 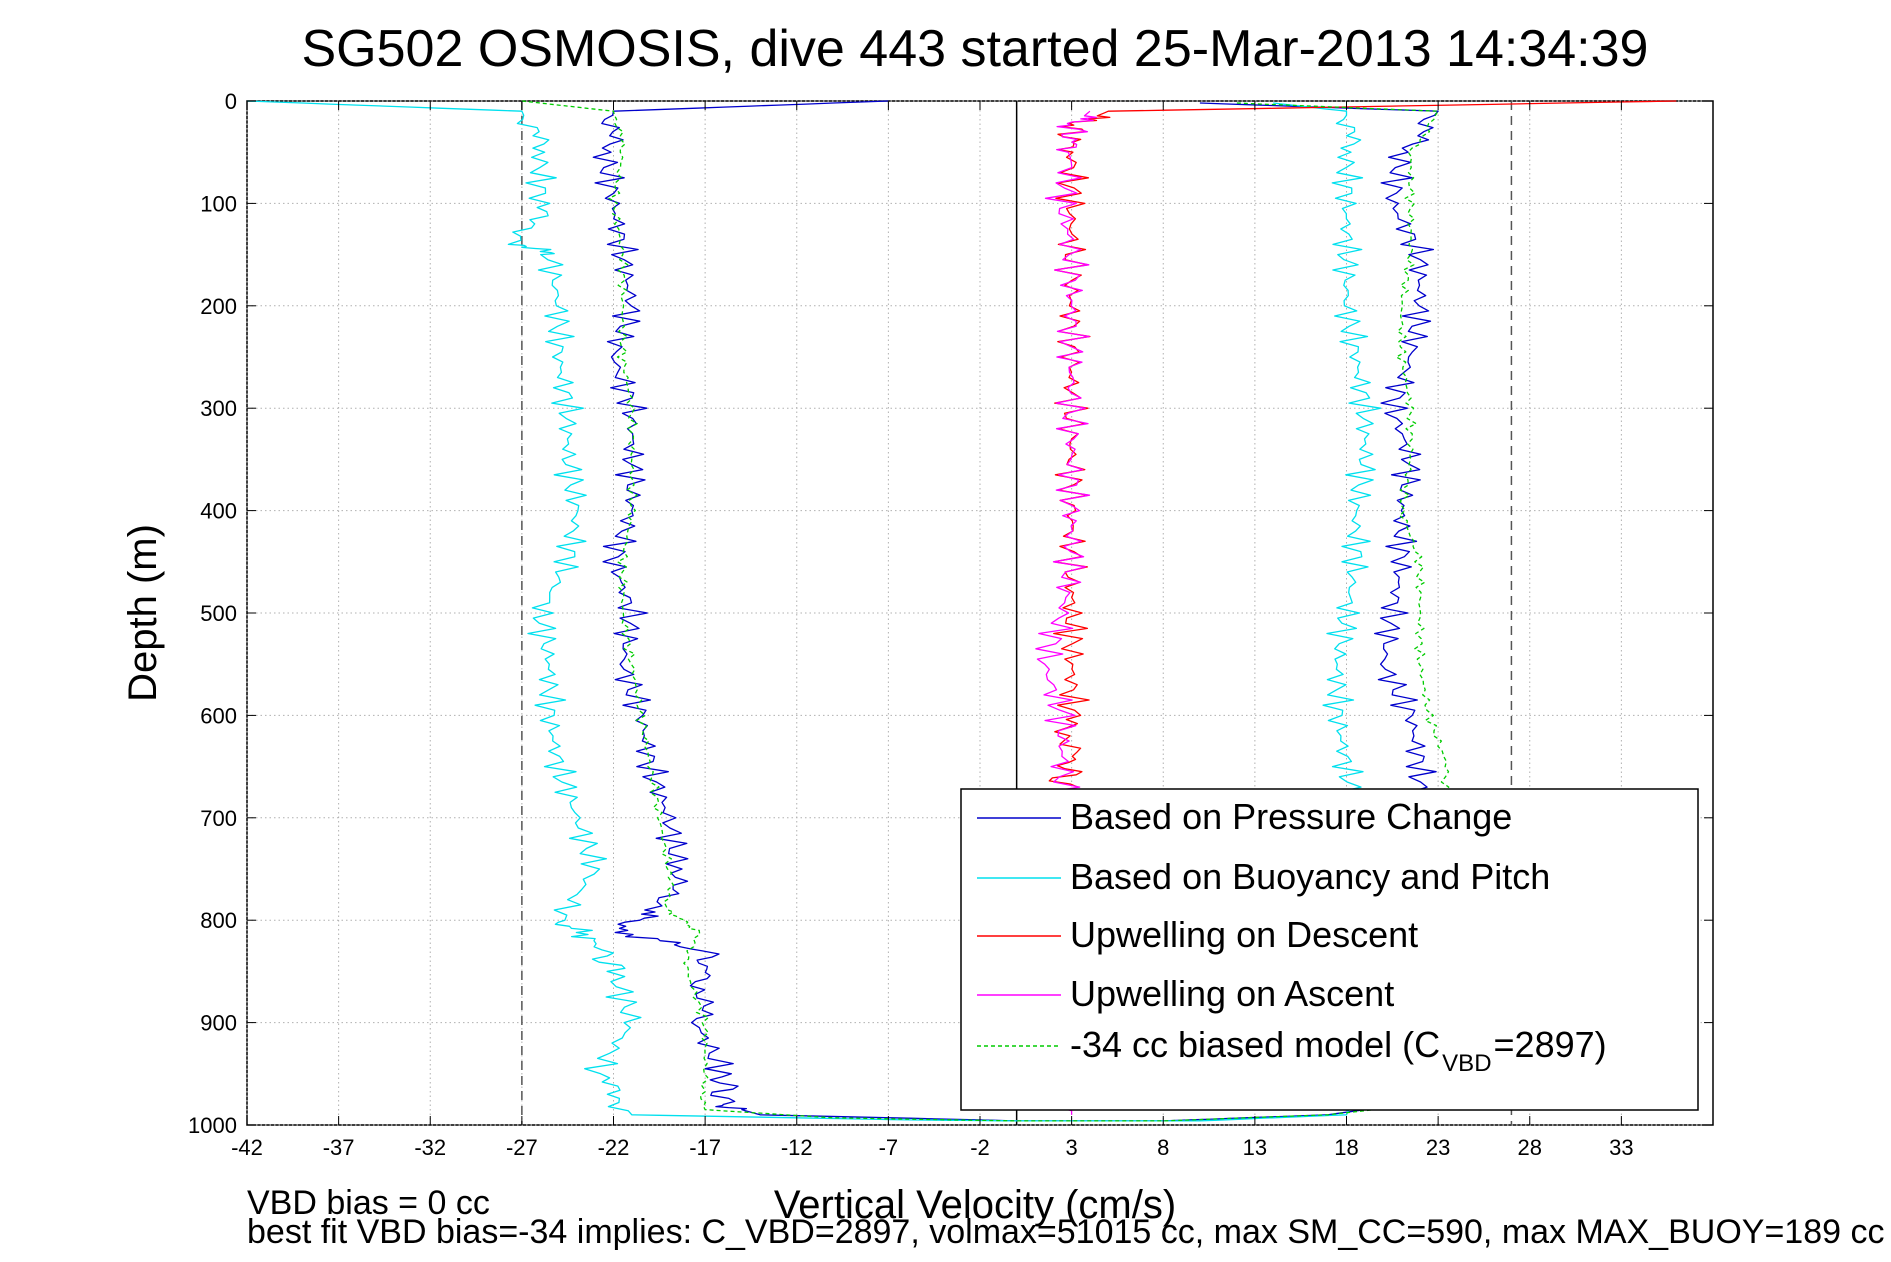 What do you see at coordinates (1291, 816) in the screenshot?
I see `legend-label: Based on Pressure Change` at bounding box center [1291, 816].